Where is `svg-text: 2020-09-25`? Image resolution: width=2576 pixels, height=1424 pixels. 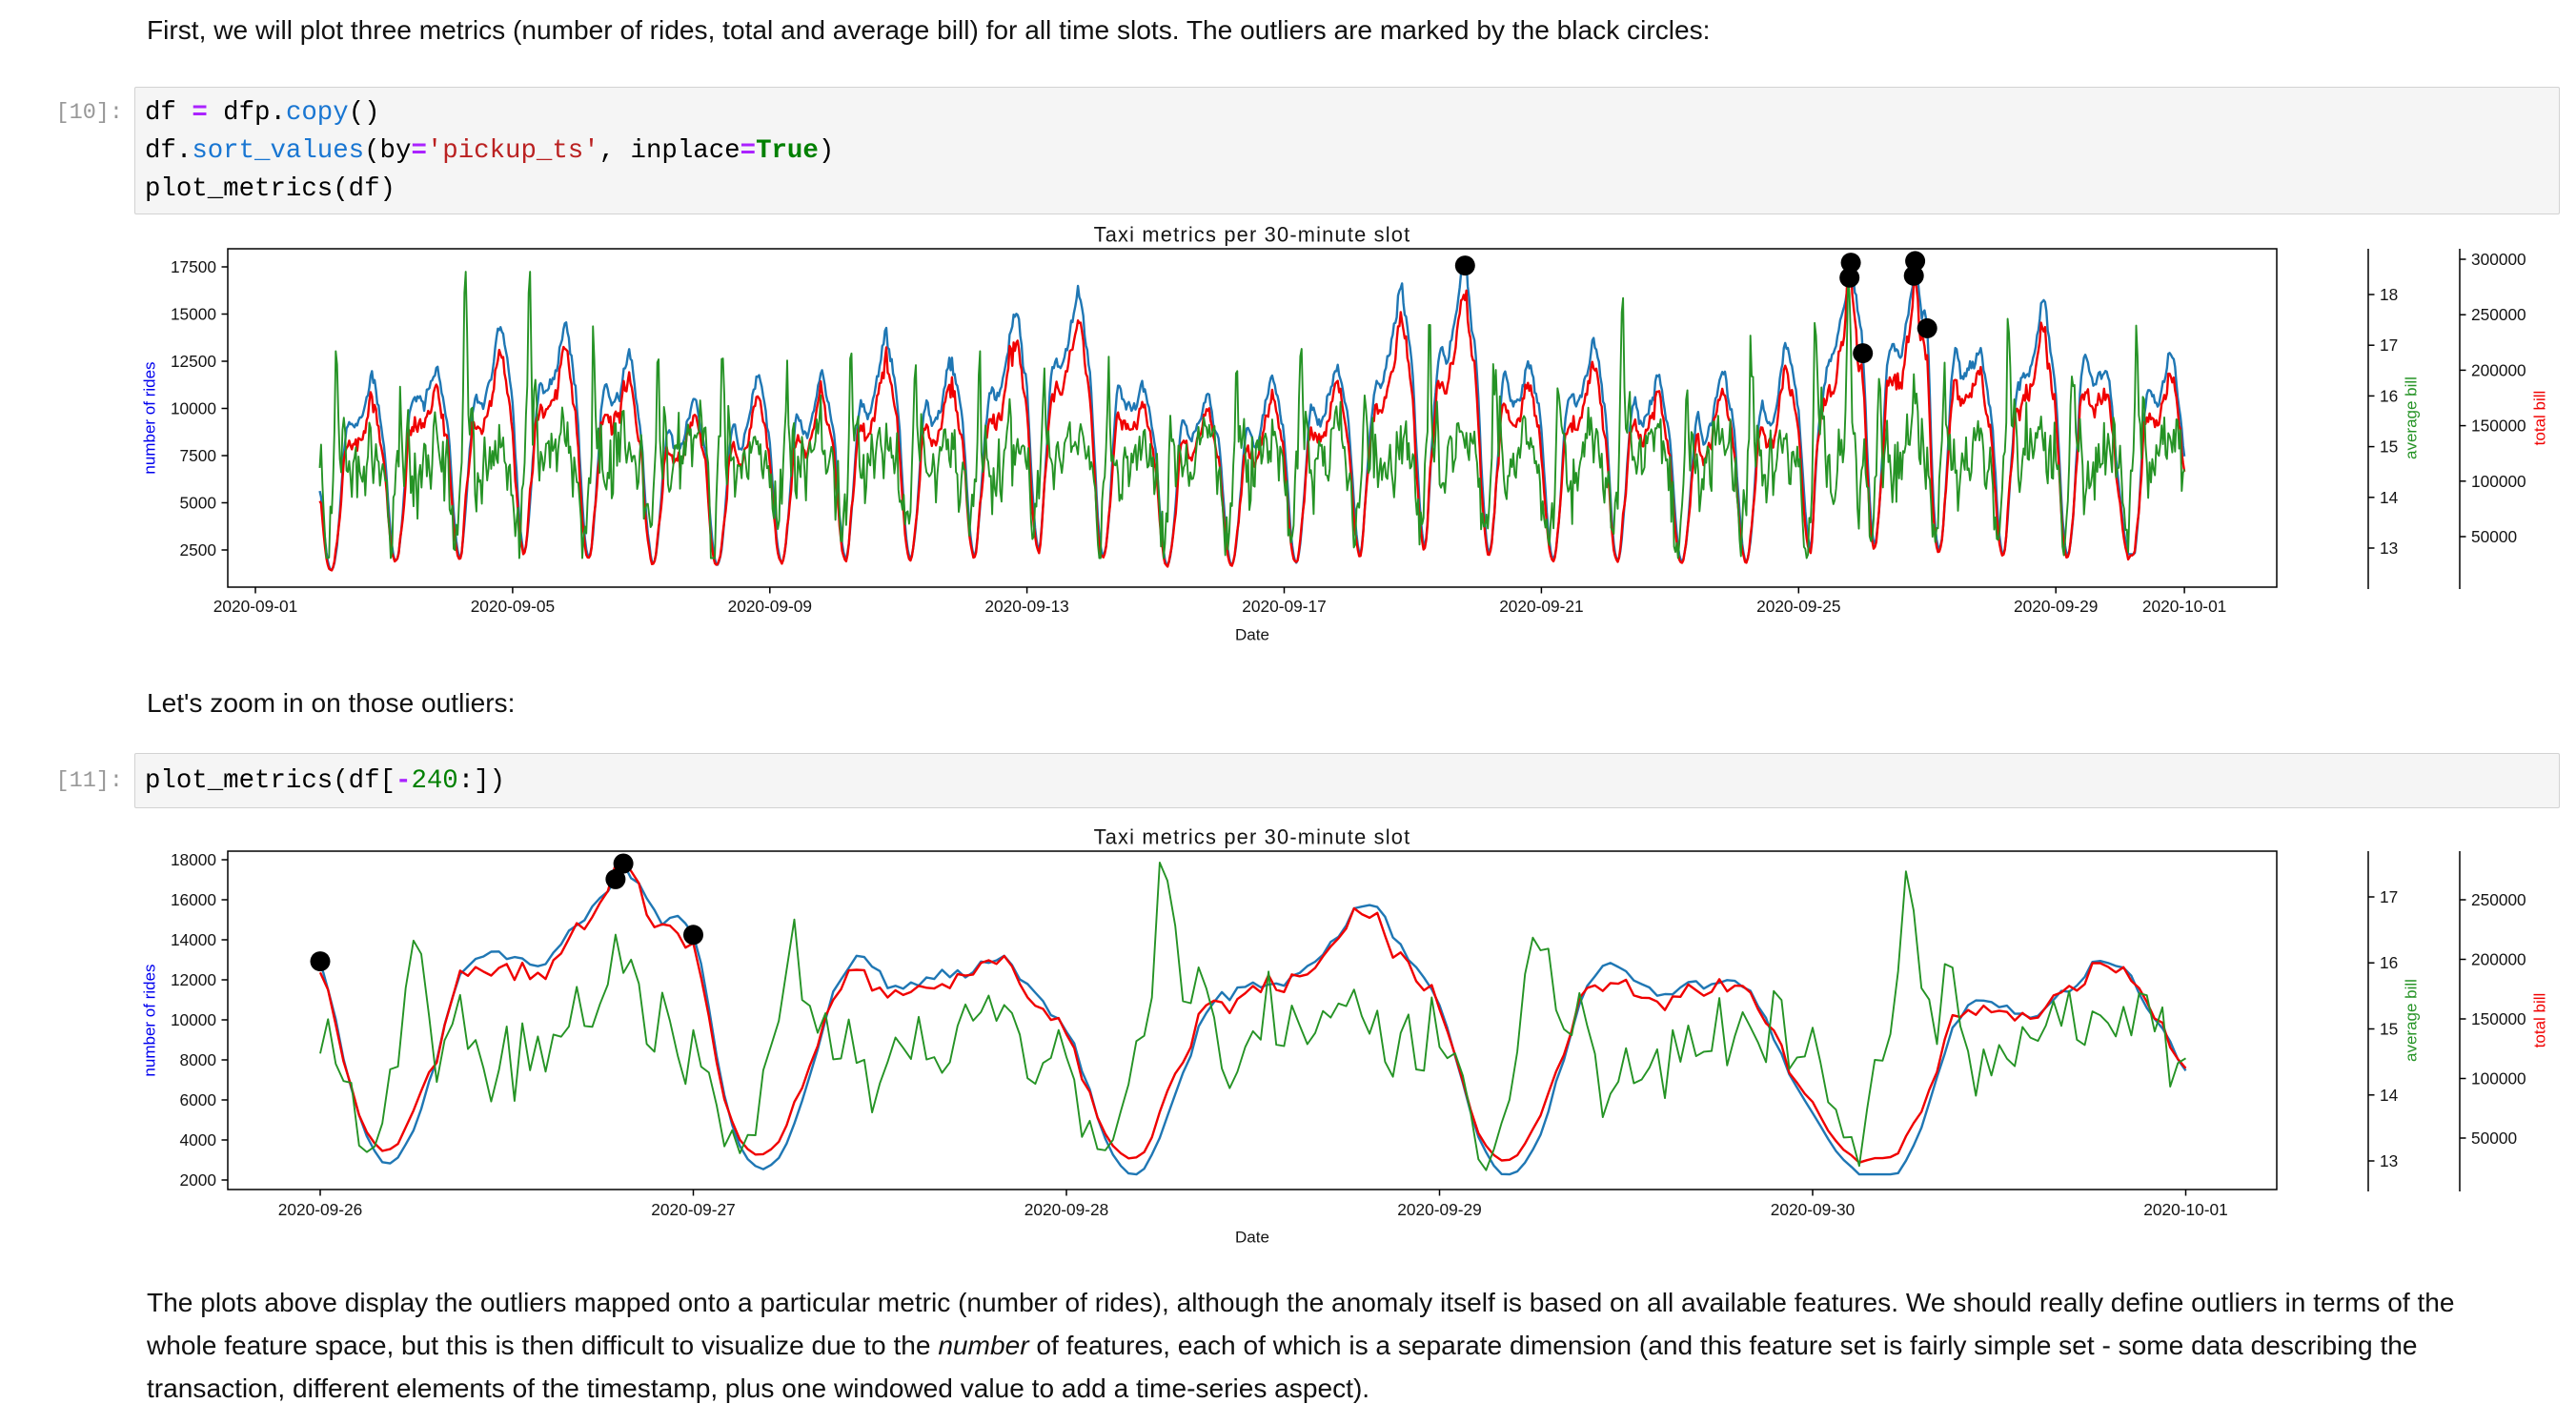
svg-text: 2020-09-25 is located at coordinates (1798, 606).